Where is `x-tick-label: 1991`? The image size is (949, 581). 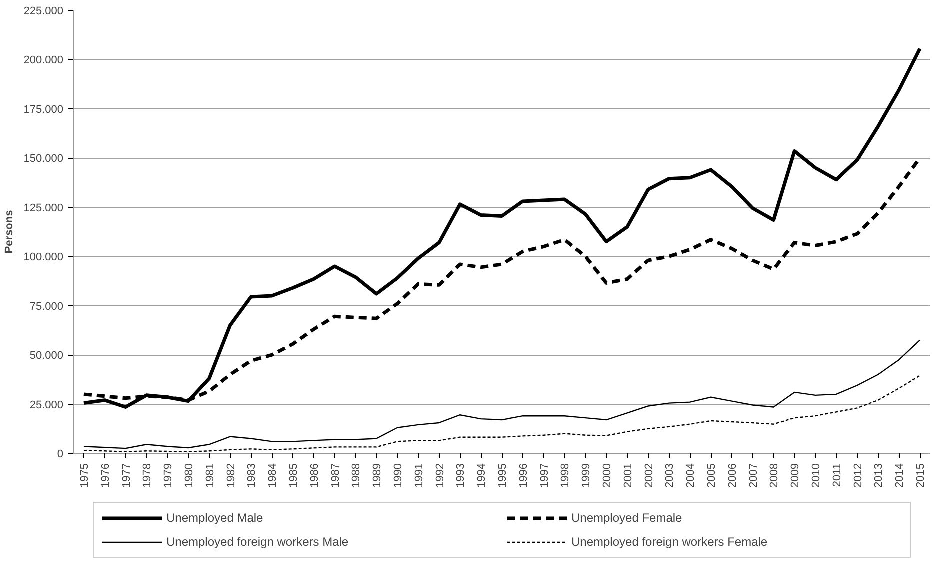 x-tick-label: 1991 is located at coordinates (419, 475).